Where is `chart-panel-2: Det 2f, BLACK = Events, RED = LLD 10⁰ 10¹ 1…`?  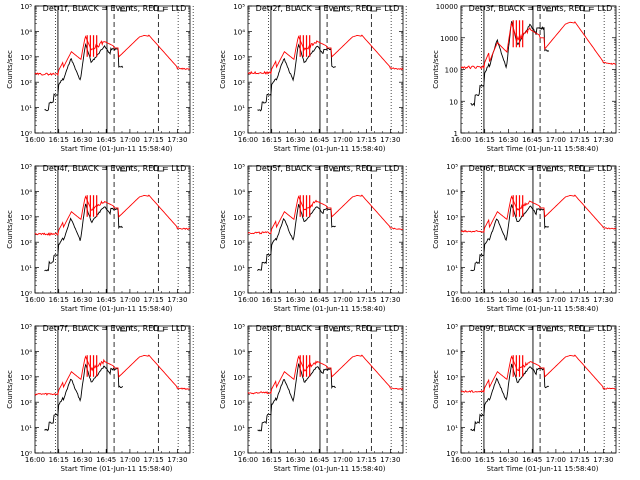 chart-panel-2: Det 2f, BLACK = Events, RED = LLD 10⁰ 10¹ 1… is located at coordinates (313, 78).